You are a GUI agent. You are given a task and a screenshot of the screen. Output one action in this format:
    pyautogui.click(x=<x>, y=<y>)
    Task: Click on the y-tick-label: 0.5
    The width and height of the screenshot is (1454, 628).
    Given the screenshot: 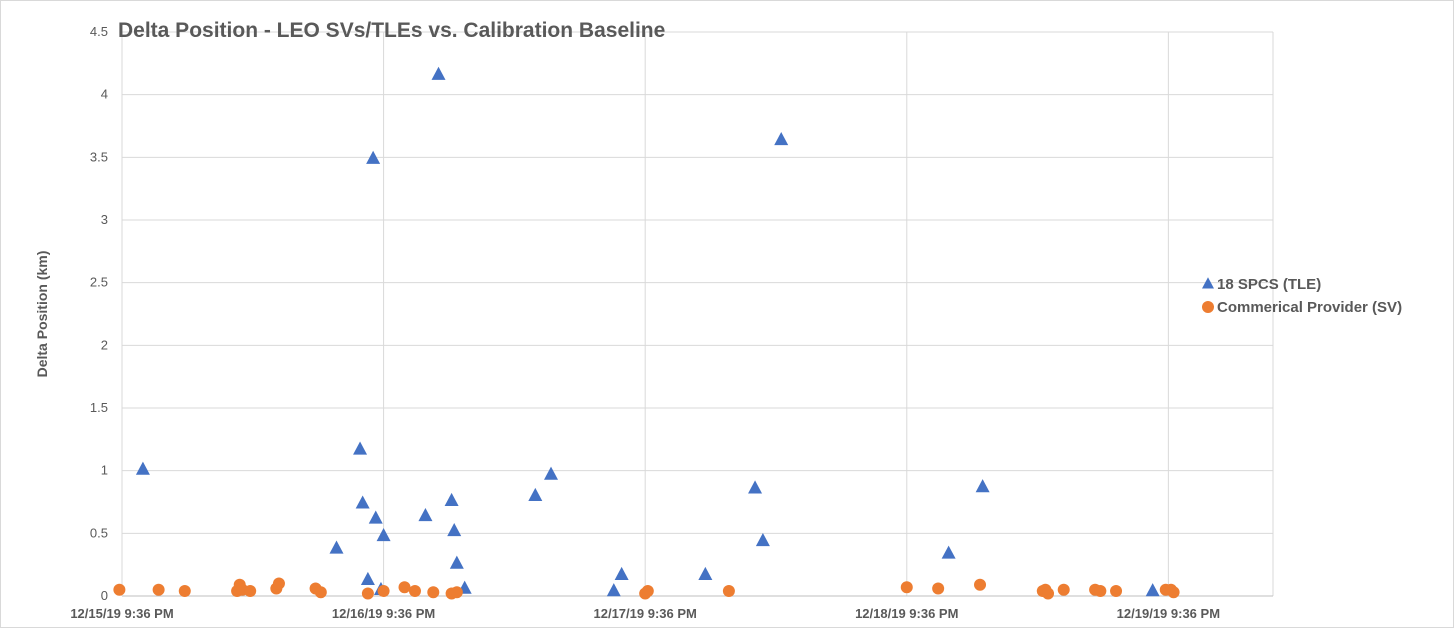 What is the action you would take?
    pyautogui.click(x=99, y=532)
    